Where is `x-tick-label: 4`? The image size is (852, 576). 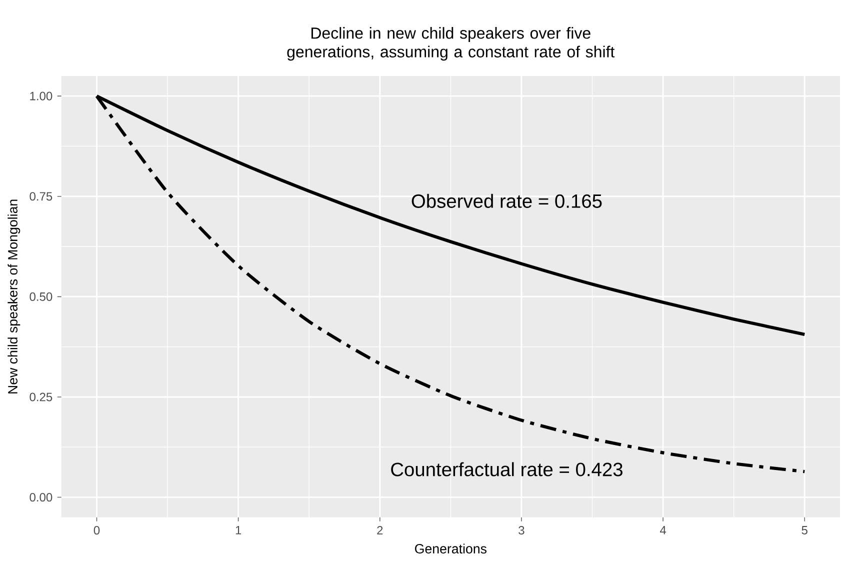 x-tick-label: 4 is located at coordinates (663, 530).